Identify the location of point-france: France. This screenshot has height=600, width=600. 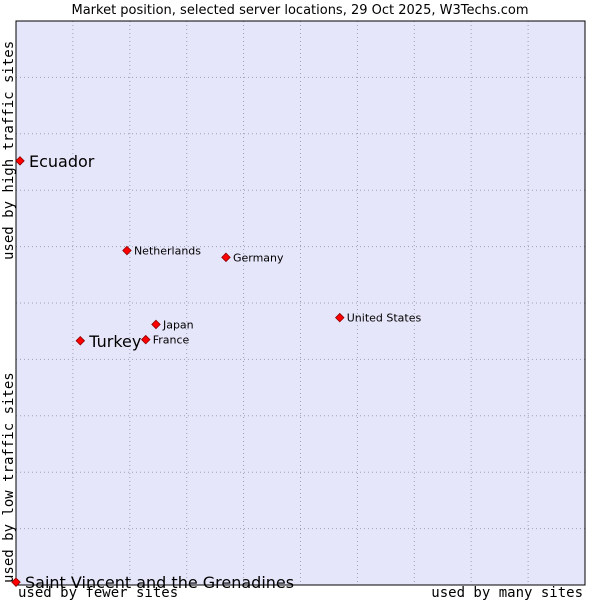
(165, 340).